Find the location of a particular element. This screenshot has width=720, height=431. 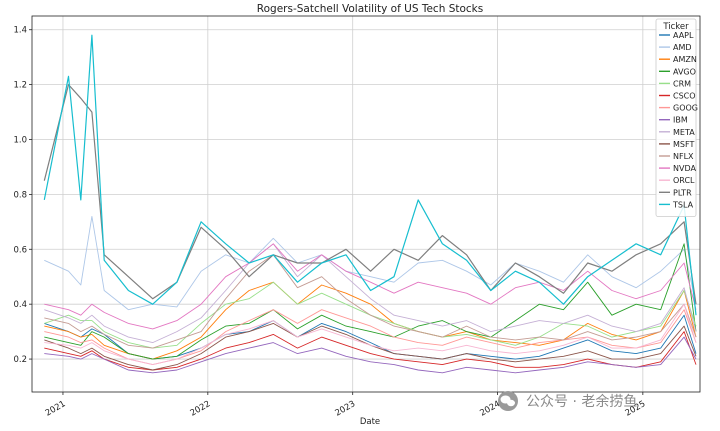

legend-entry: TSLA is located at coordinates (683, 204).